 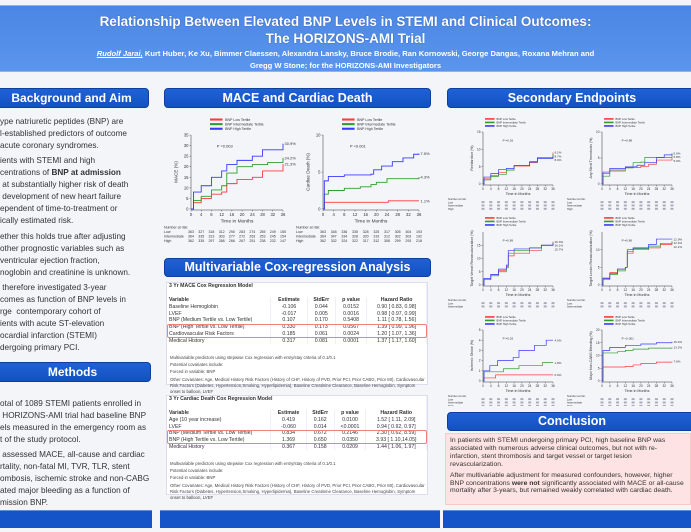 What do you see at coordinates (366, 241) in the screenshot?
I see `risk-count: 317` at bounding box center [366, 241].